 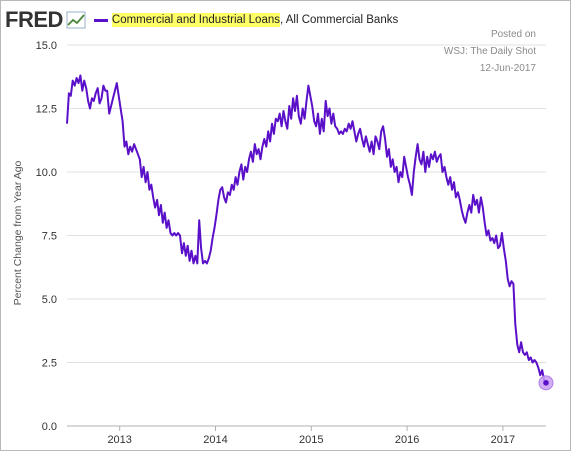 I want to click on y-tick-label: 5.0, so click(x=49, y=300).